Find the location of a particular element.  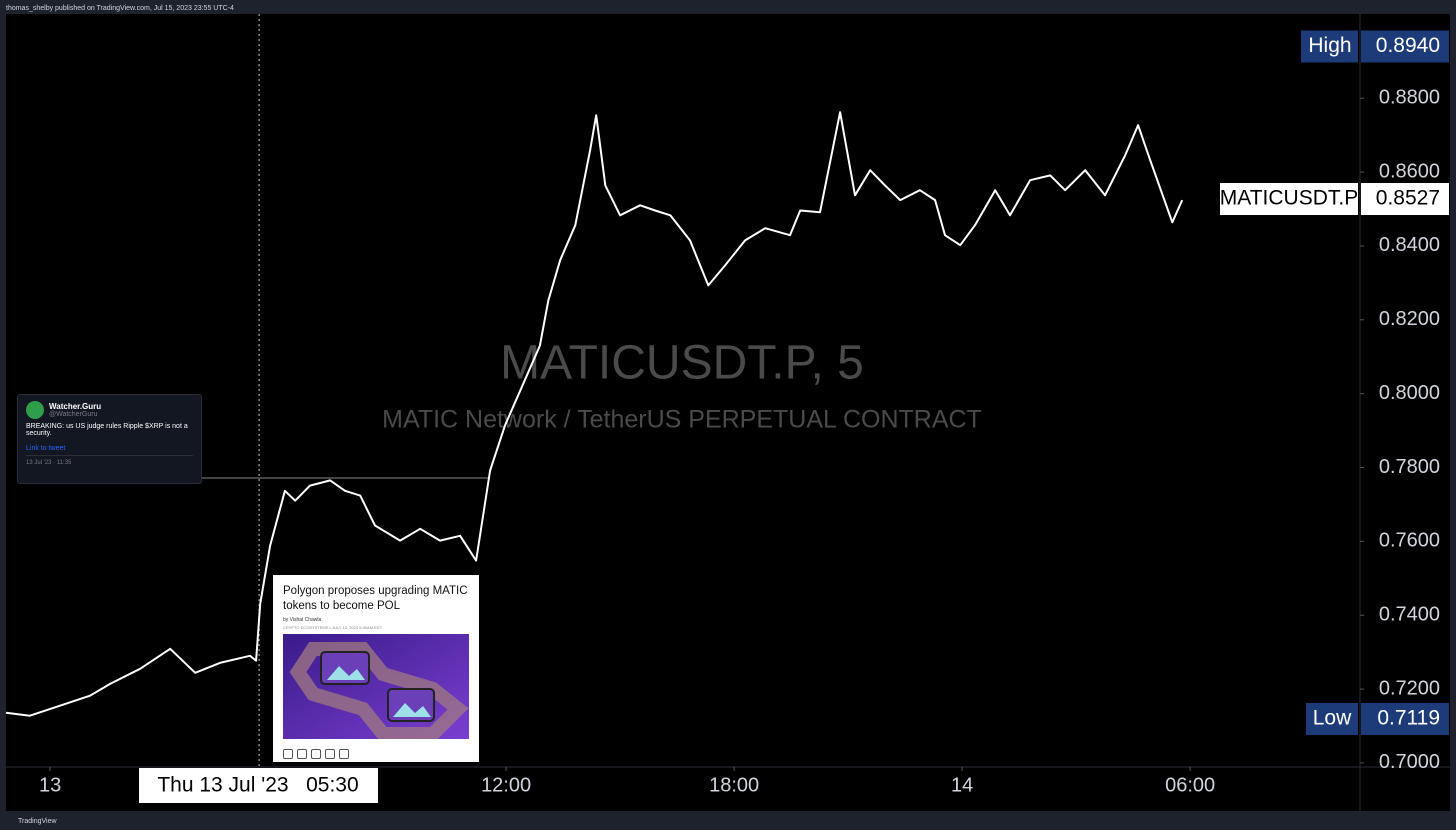

y-tick-label: 0.7400 is located at coordinates (1409, 614).